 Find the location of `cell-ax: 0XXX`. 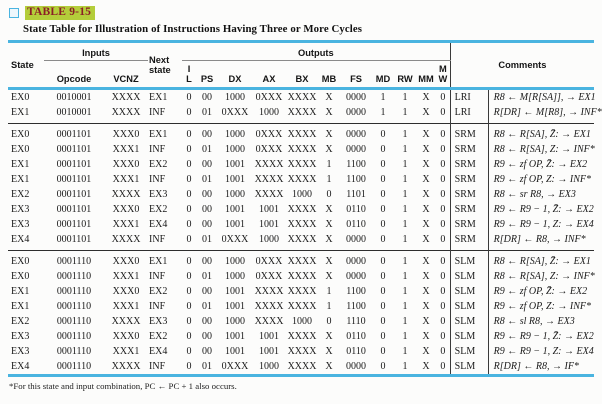

cell-ax: 0XXX is located at coordinates (269, 149).